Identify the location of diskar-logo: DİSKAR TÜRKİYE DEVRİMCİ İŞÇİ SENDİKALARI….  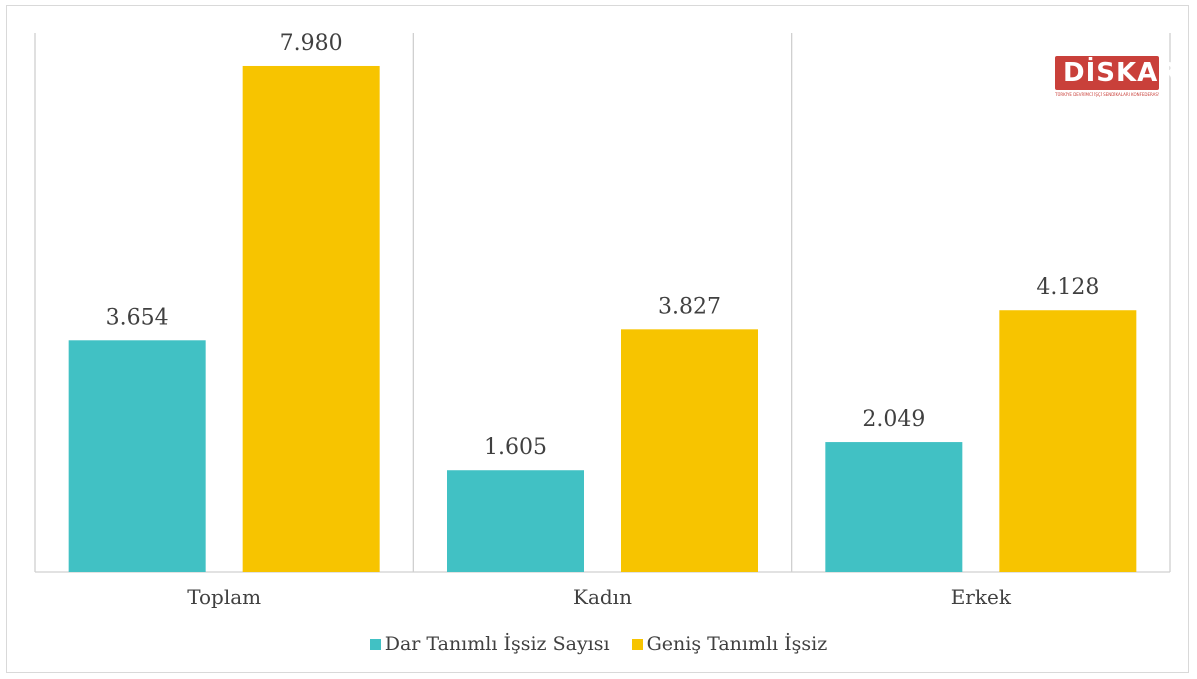
(1116, 79).